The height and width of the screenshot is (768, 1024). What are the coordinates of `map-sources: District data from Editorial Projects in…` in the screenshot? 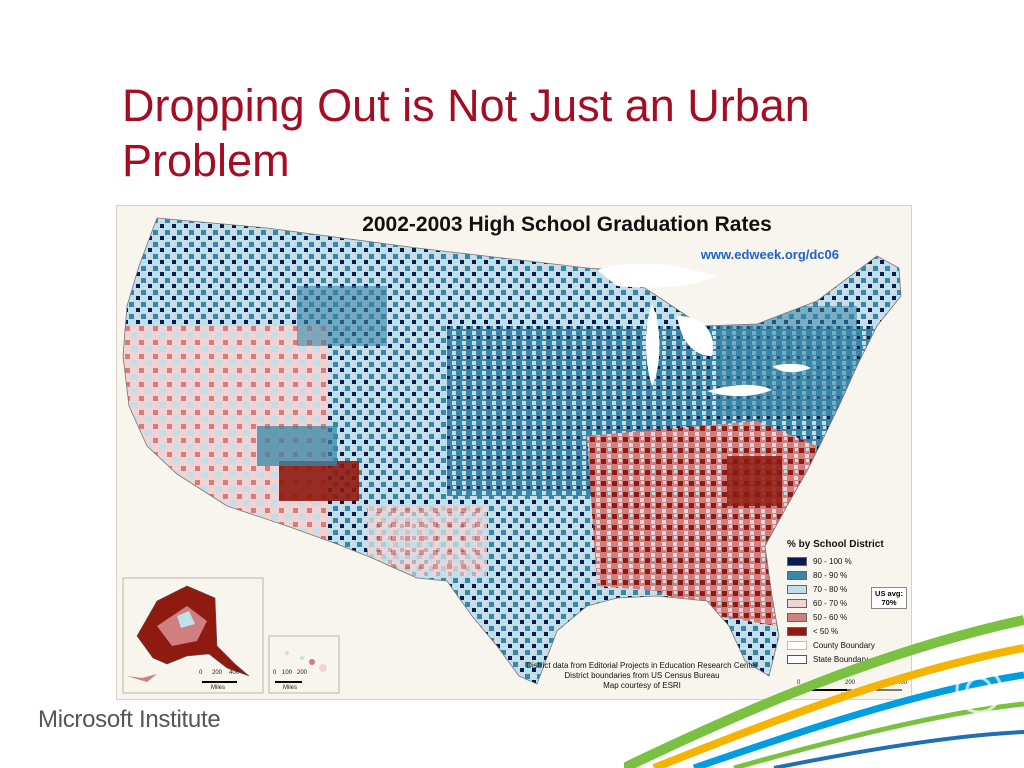 It's located at (642, 676).